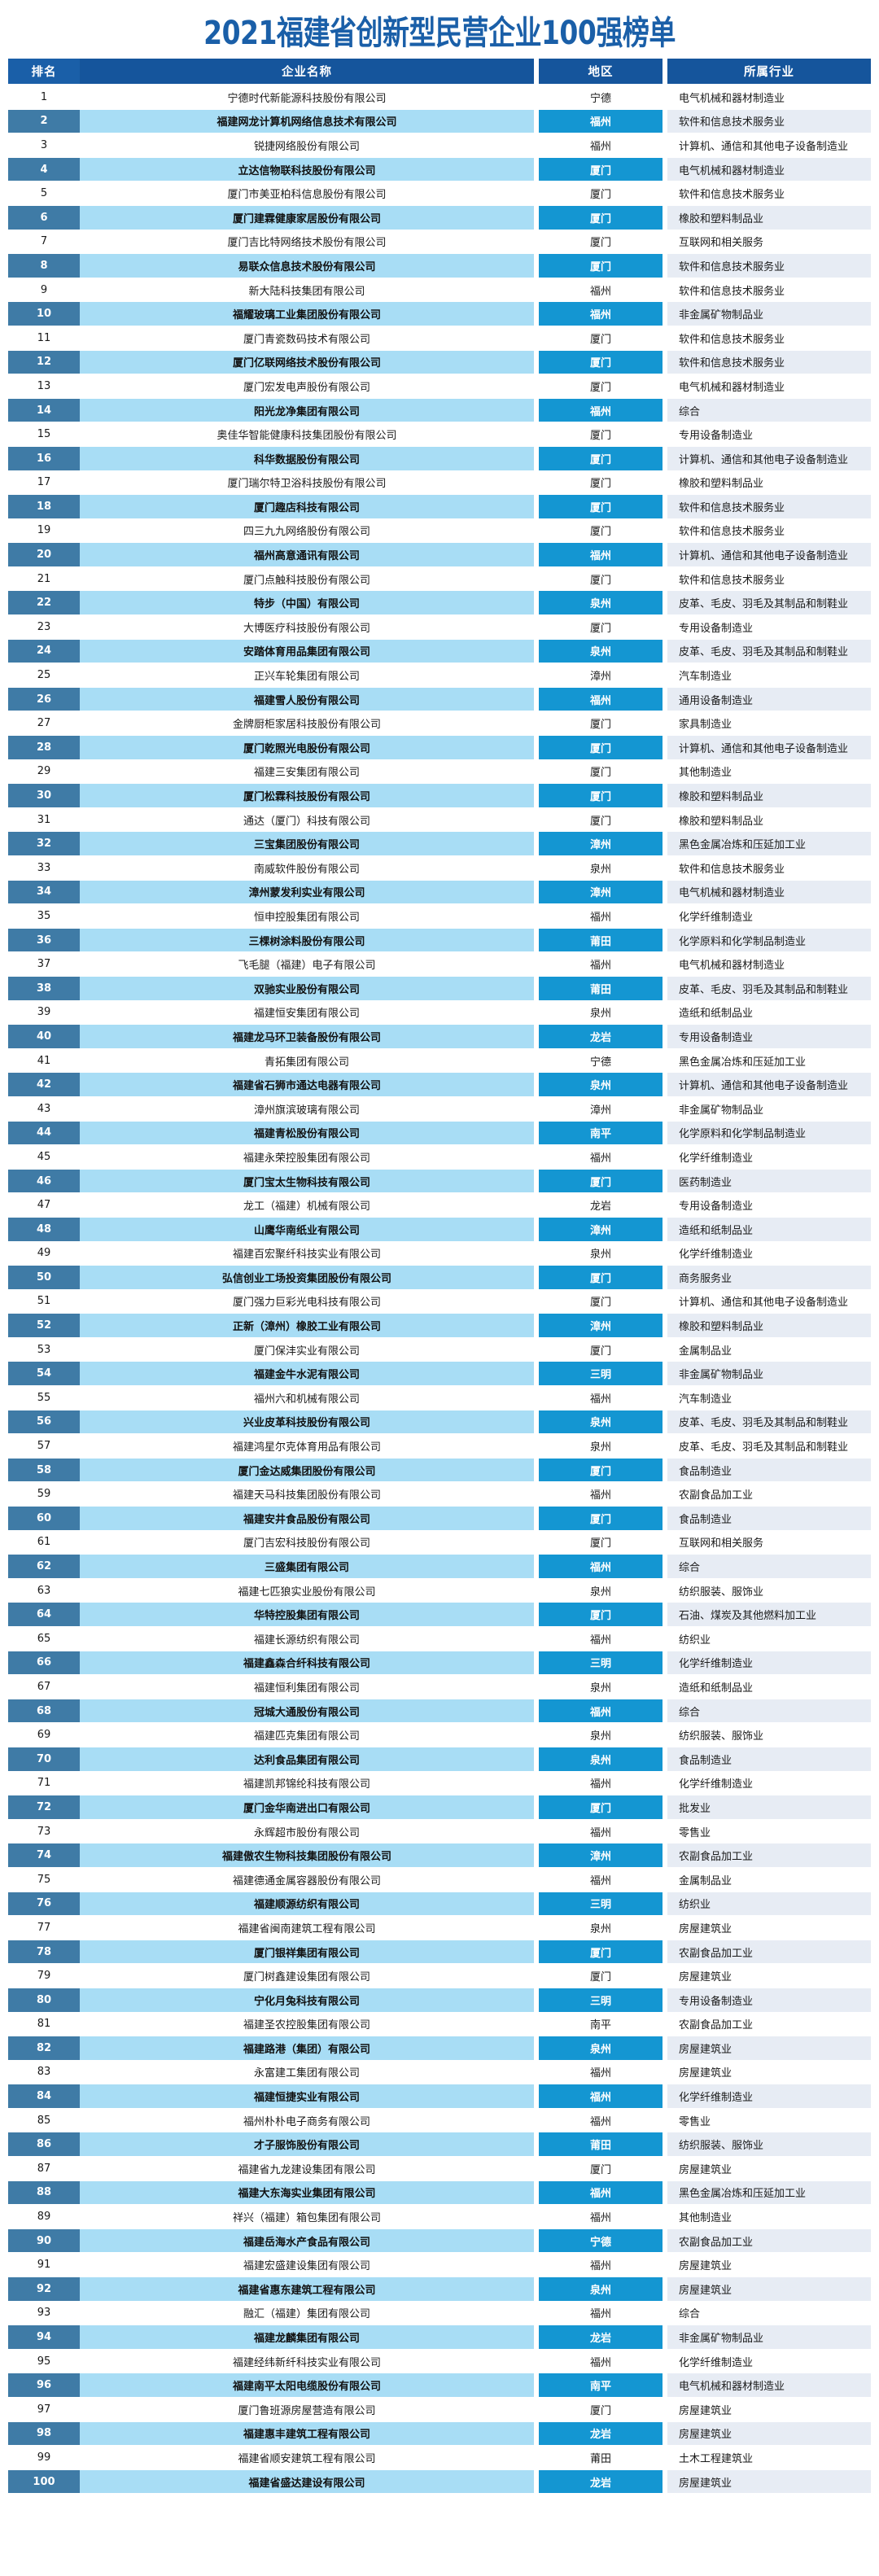 The width and height of the screenshot is (879, 2576). Describe the element at coordinates (307, 1181) in the screenshot. I see `cell-company-name: 厦门宝太生物科技有限公司` at that location.